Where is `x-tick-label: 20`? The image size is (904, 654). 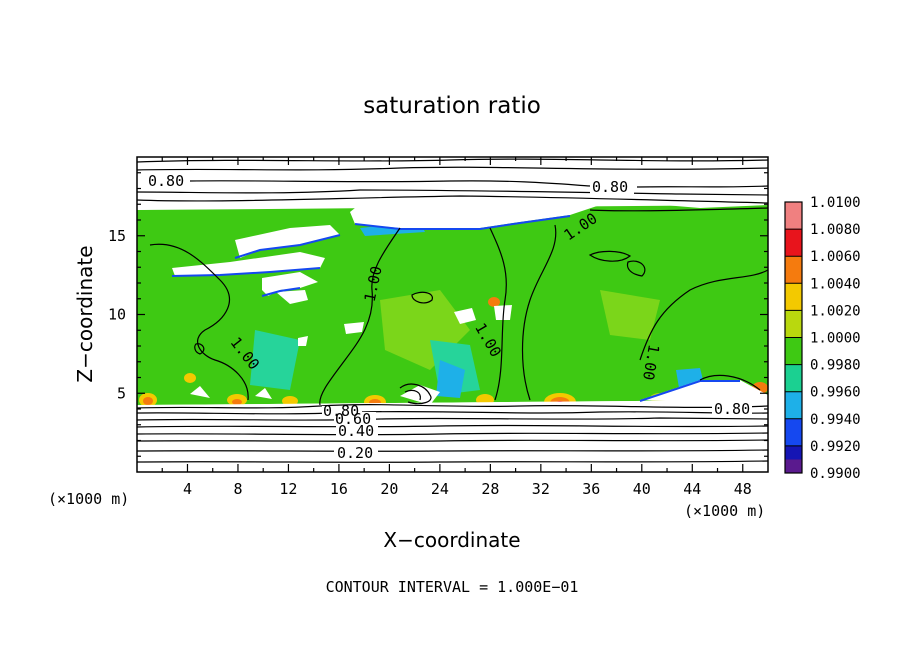 x-tick-label: 20 is located at coordinates (389, 489).